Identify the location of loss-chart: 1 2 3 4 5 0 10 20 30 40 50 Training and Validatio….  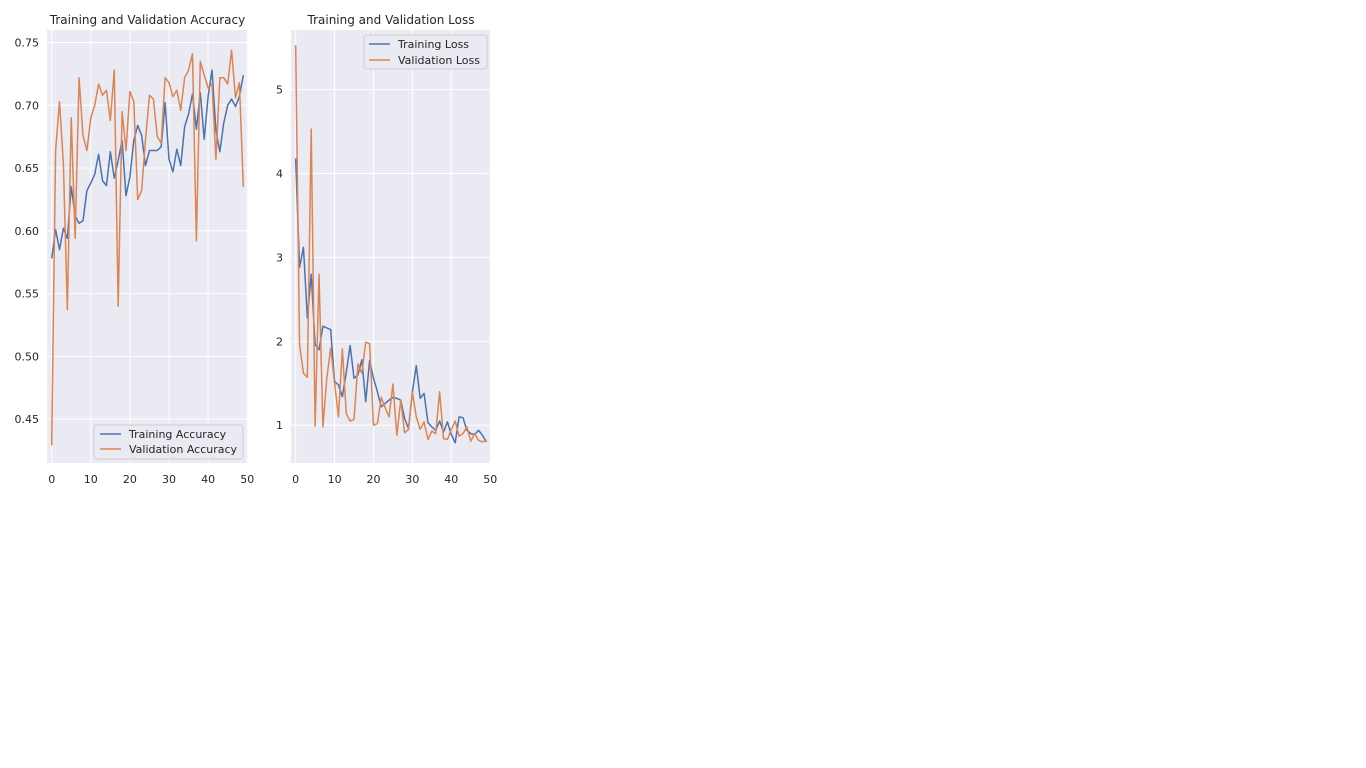
(386, 249).